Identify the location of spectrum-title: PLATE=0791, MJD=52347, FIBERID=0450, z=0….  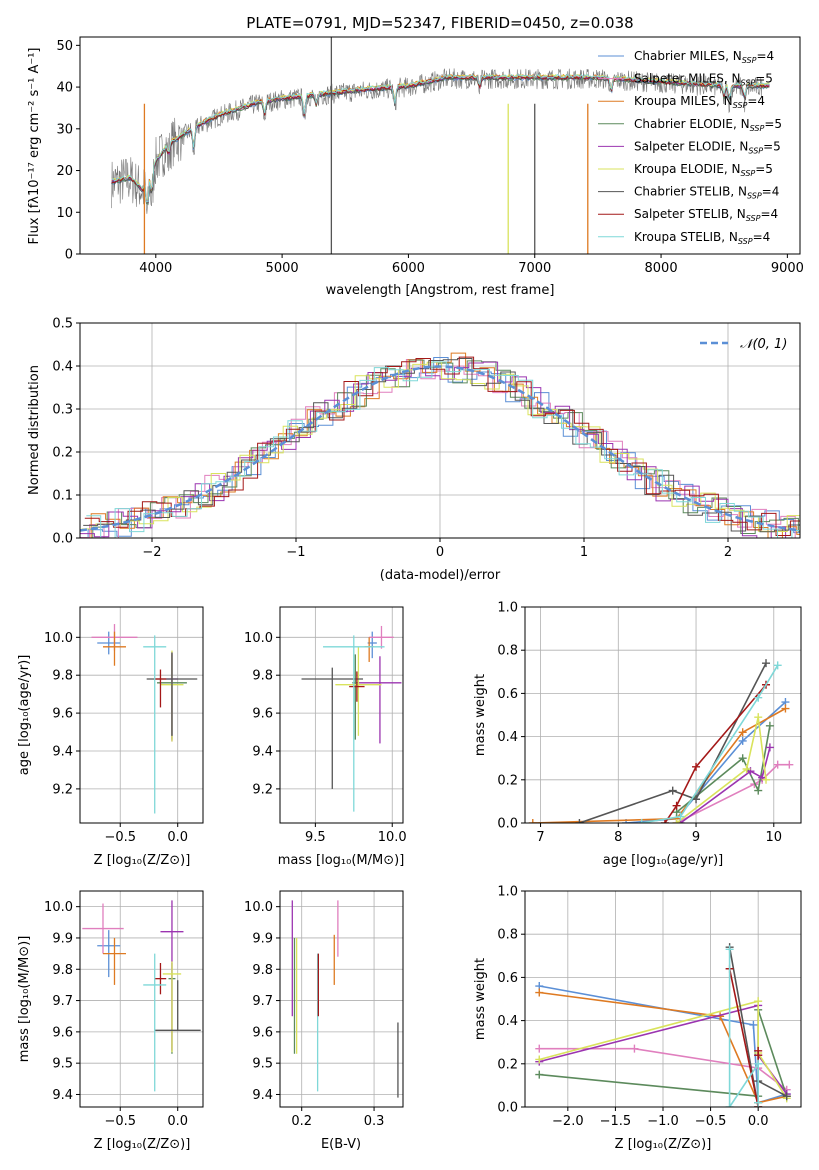
(439, 23).